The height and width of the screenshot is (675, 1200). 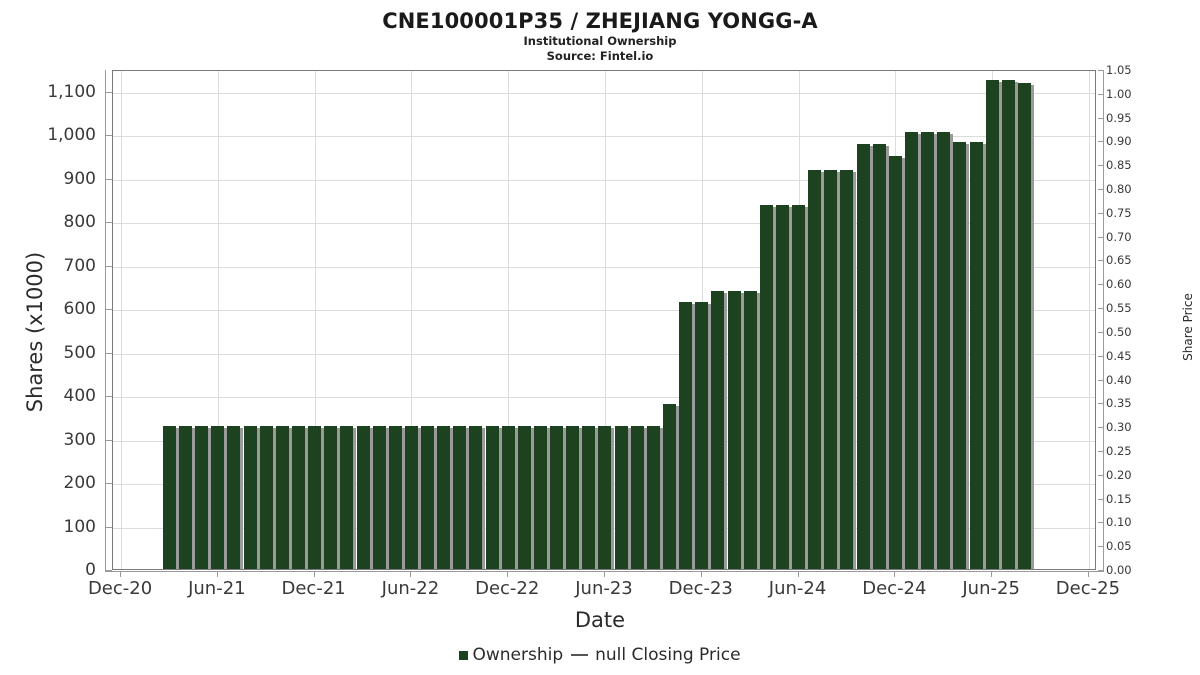 What do you see at coordinates (1119, 355) in the screenshot?
I see `y-tick-label-right: 0.45` at bounding box center [1119, 355].